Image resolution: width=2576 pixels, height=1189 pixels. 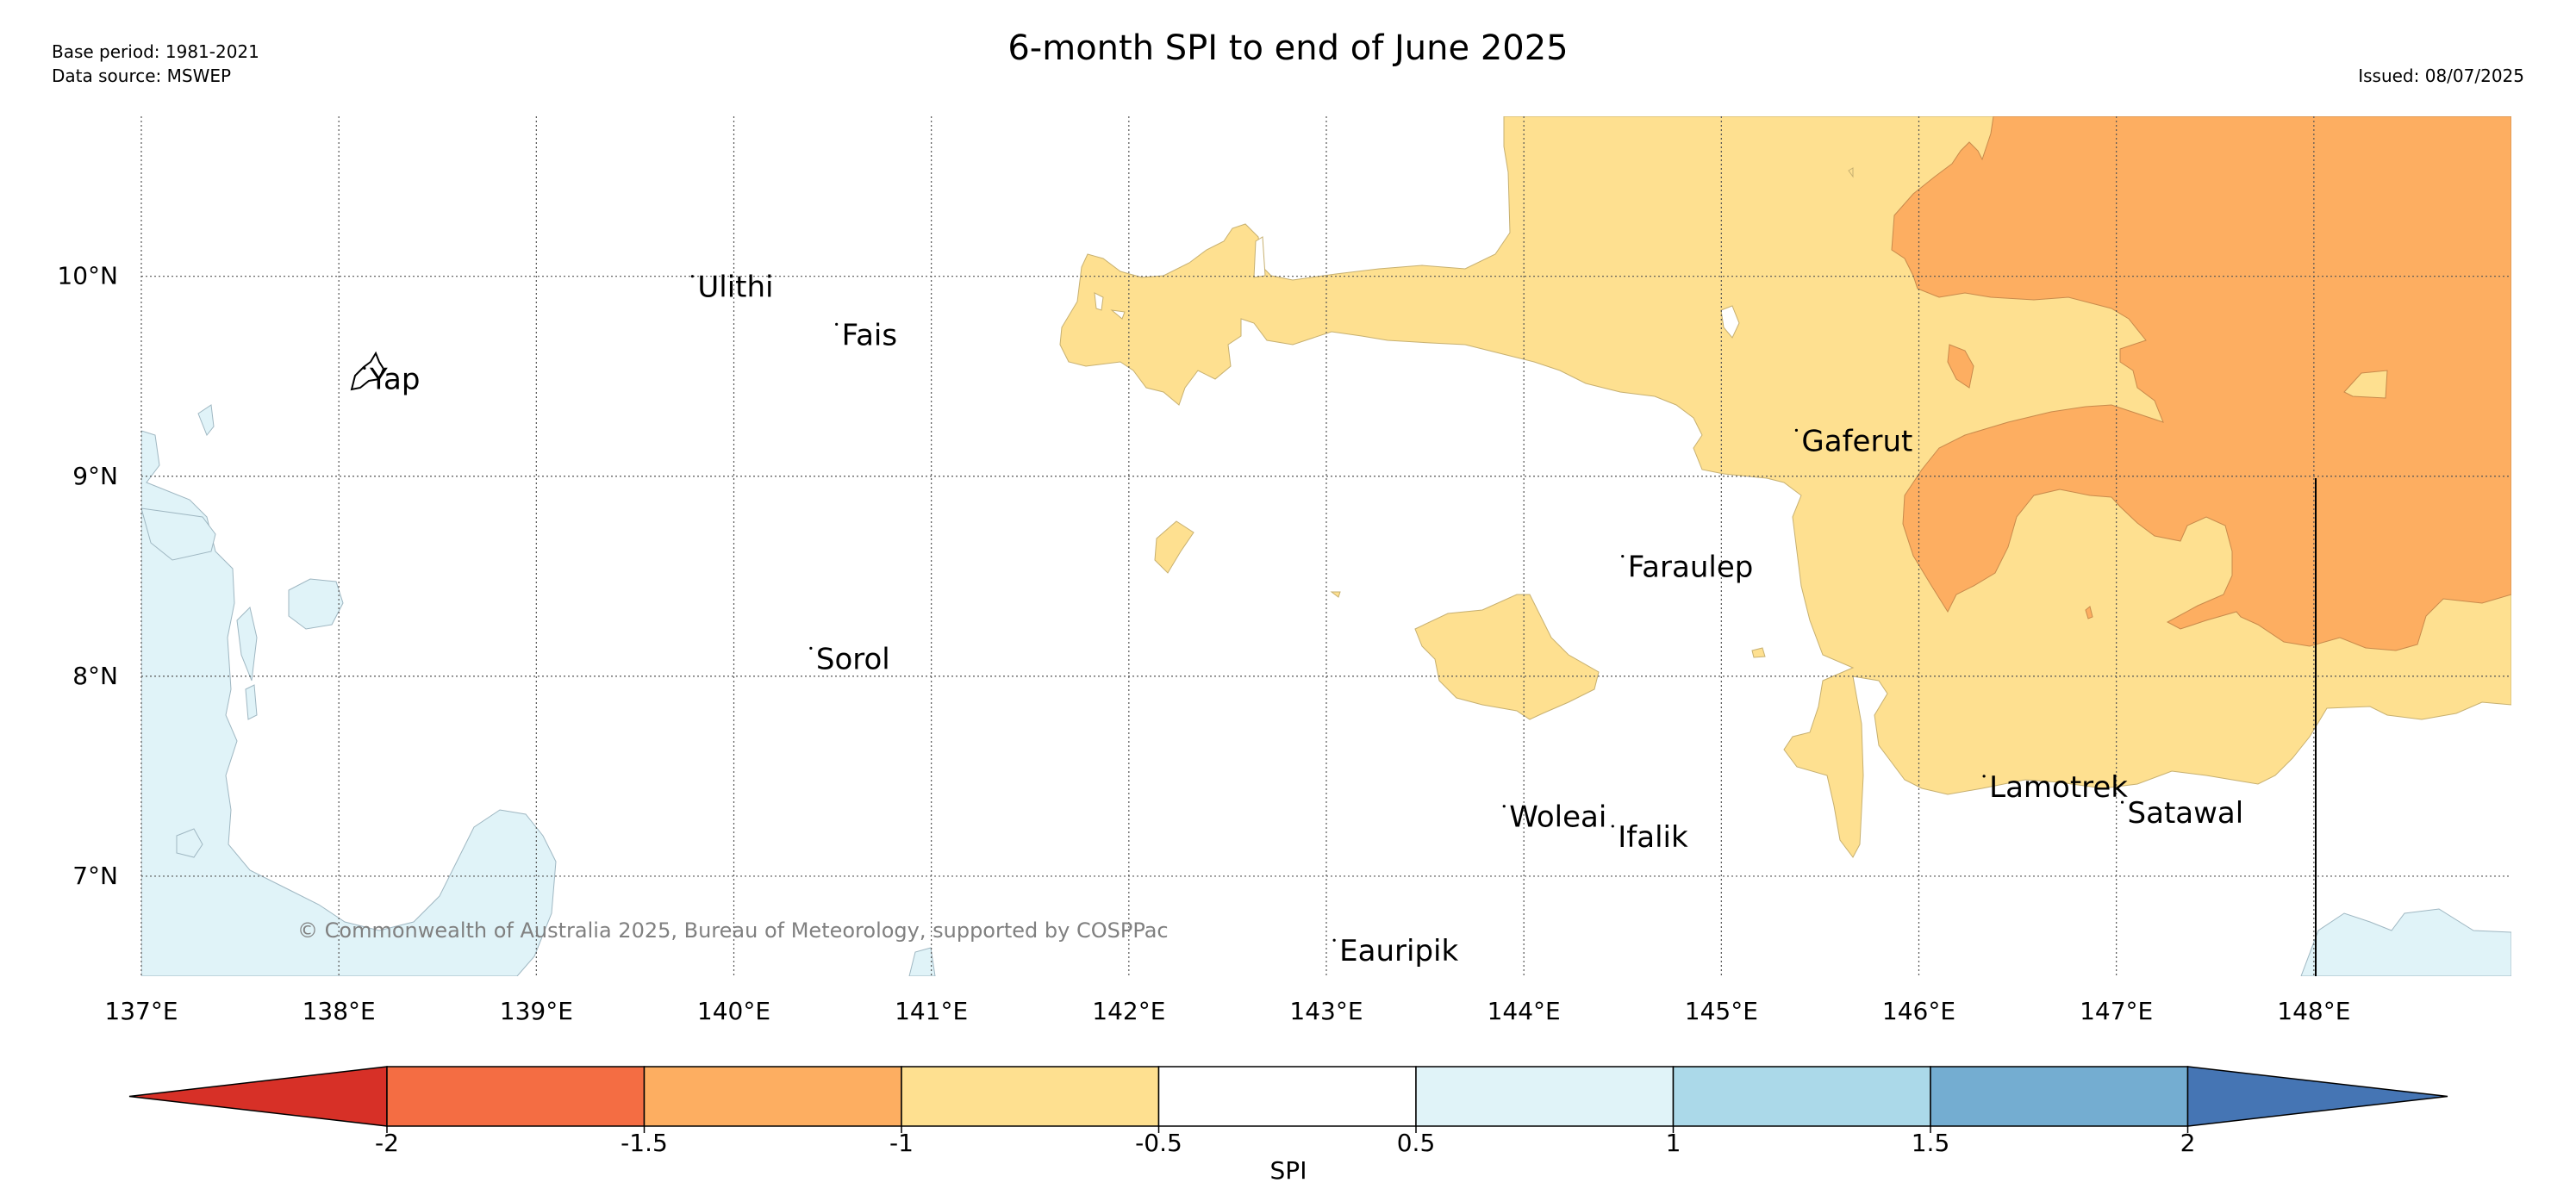 What do you see at coordinates (1398, 951) in the screenshot?
I see `place-label: Eauripik` at bounding box center [1398, 951].